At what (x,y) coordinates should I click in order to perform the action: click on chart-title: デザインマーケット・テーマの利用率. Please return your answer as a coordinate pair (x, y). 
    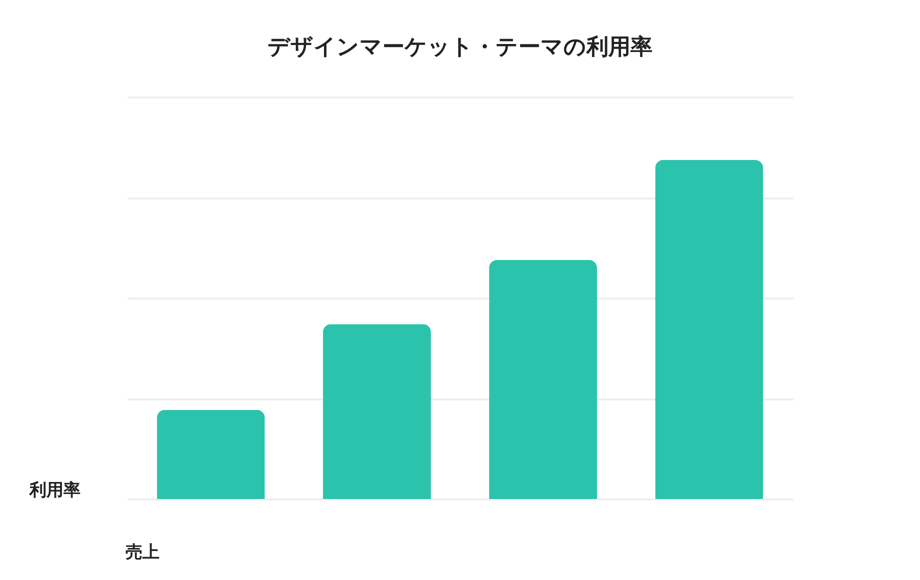
    Looking at the image, I should click on (460, 47).